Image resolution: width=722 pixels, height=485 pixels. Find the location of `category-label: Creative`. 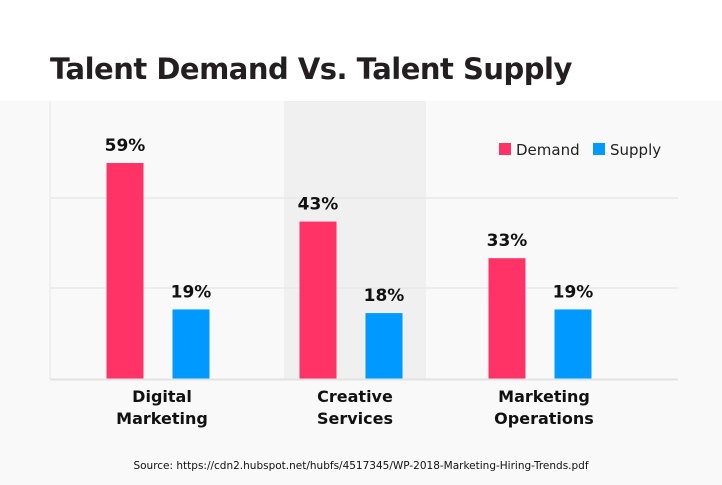

category-label: Creative is located at coordinates (355, 396).